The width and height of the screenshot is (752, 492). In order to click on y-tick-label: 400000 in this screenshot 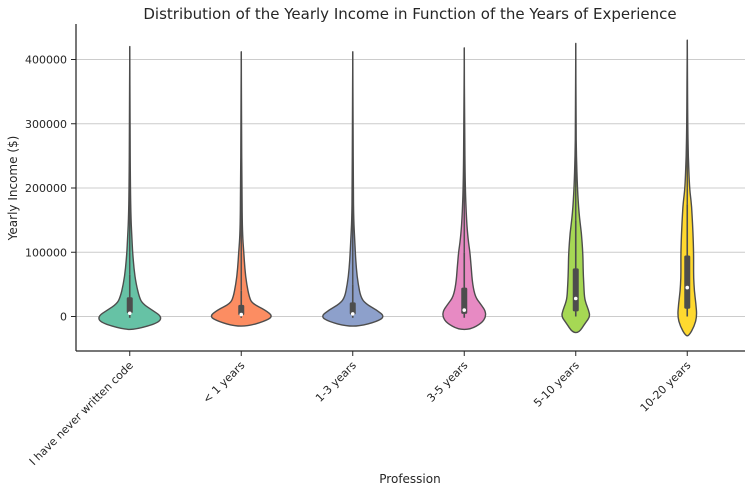, I will do `click(46, 60)`.